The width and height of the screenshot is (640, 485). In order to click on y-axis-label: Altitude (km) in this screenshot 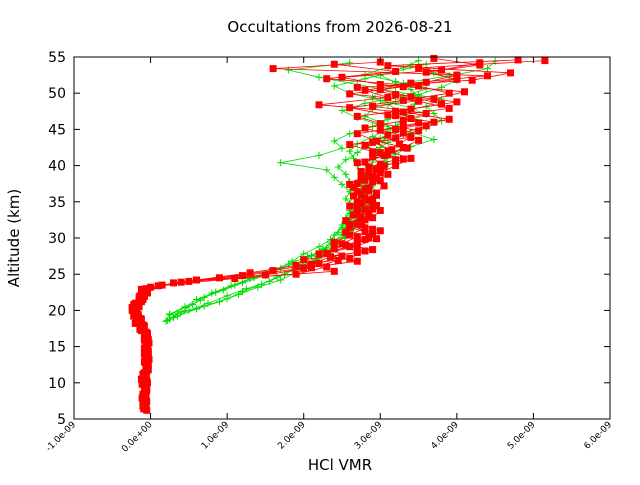, I will do `click(14, 238)`.